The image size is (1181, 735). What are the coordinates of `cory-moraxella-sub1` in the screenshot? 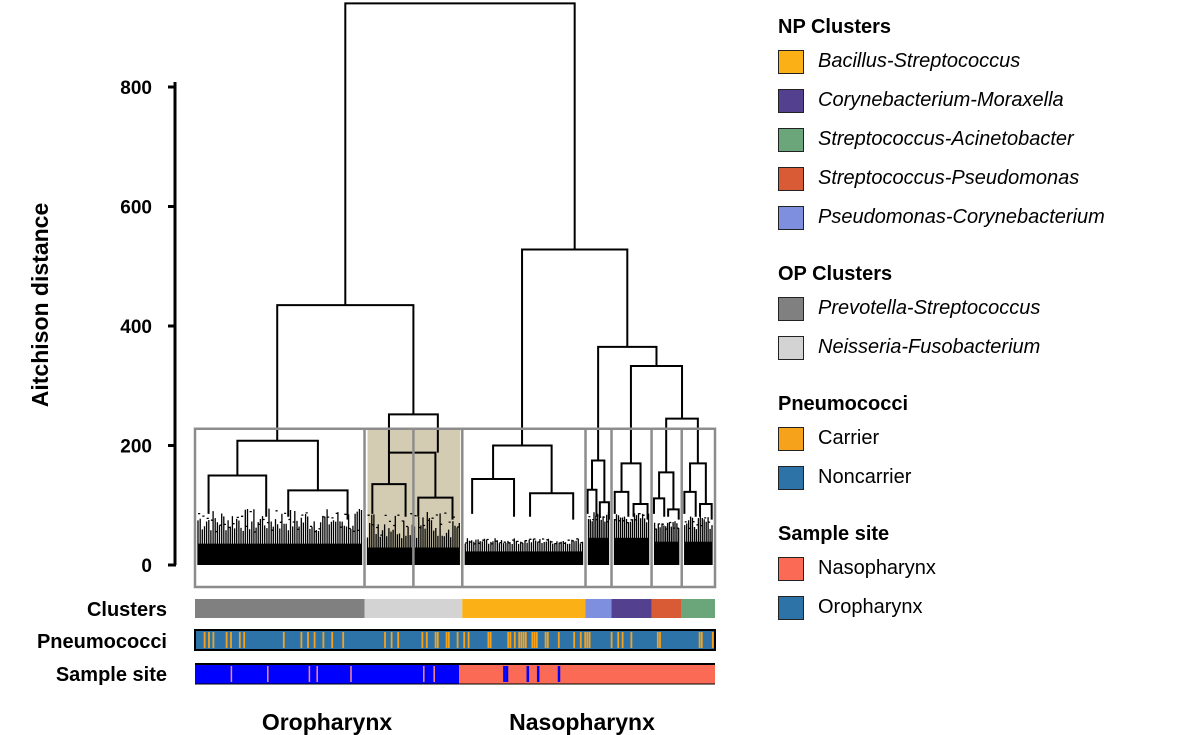 It's located at (621, 503).